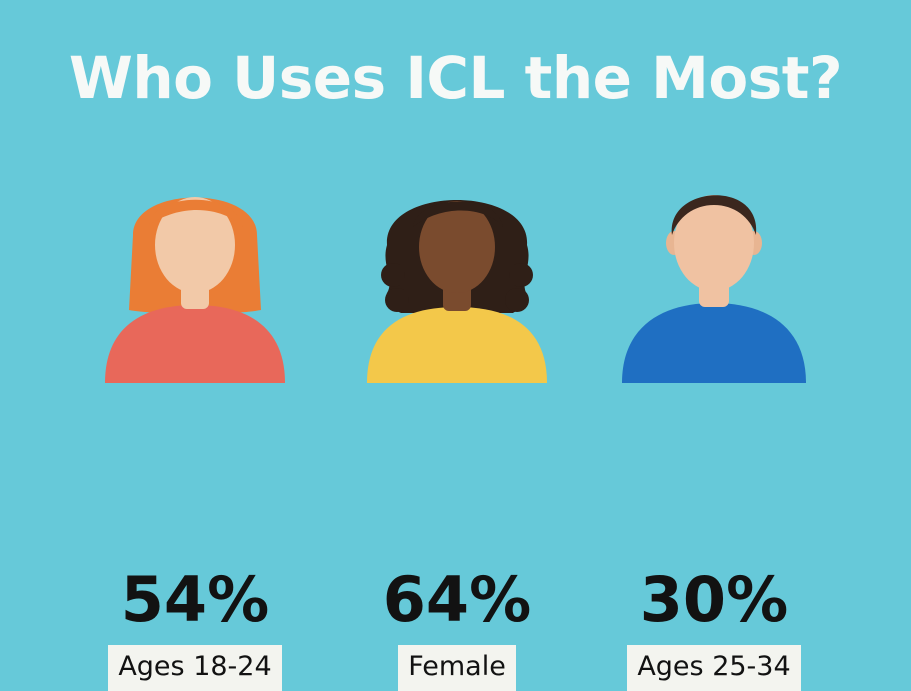 The width and height of the screenshot is (911, 691). What do you see at coordinates (195, 668) in the screenshot?
I see `group-label: Ages 18-24` at bounding box center [195, 668].